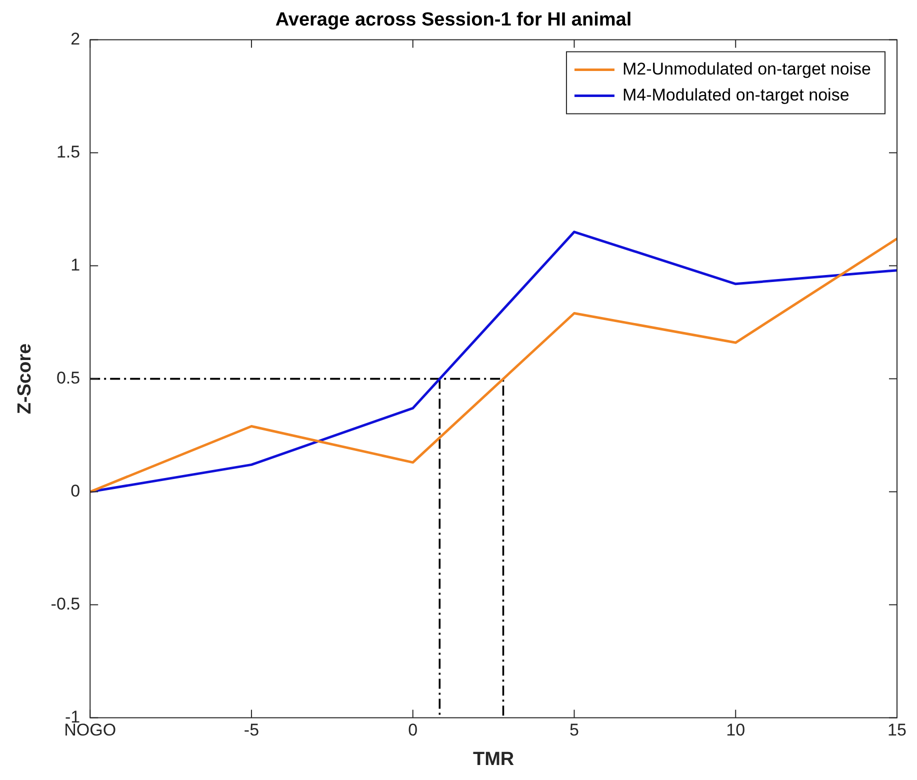 The image size is (917, 780). Describe the element at coordinates (68, 152) in the screenshot. I see `y-tick-label: 1.5` at that location.